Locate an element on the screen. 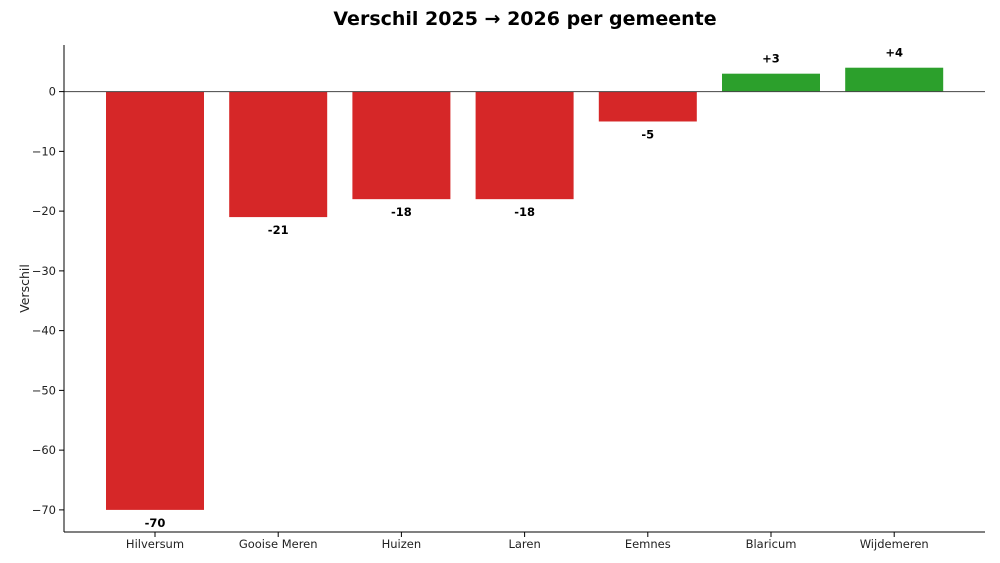 Image resolution: width=1000 pixels, height=563 pixels. bar-wijdemeren is located at coordinates (894, 79).